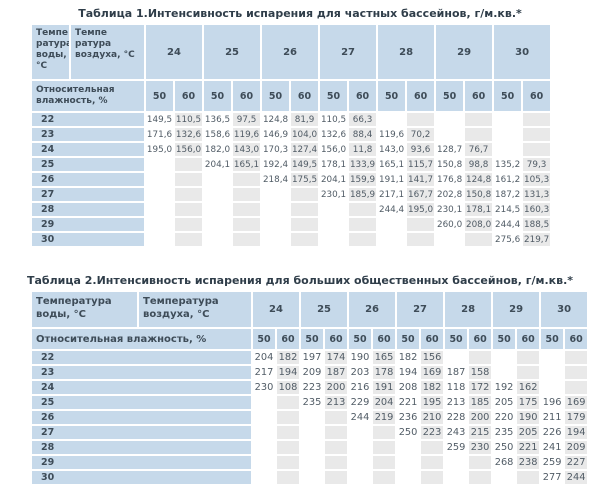 The image size is (600, 486). I want to click on table-row: 29 268 238 259 227, so click(310, 462).